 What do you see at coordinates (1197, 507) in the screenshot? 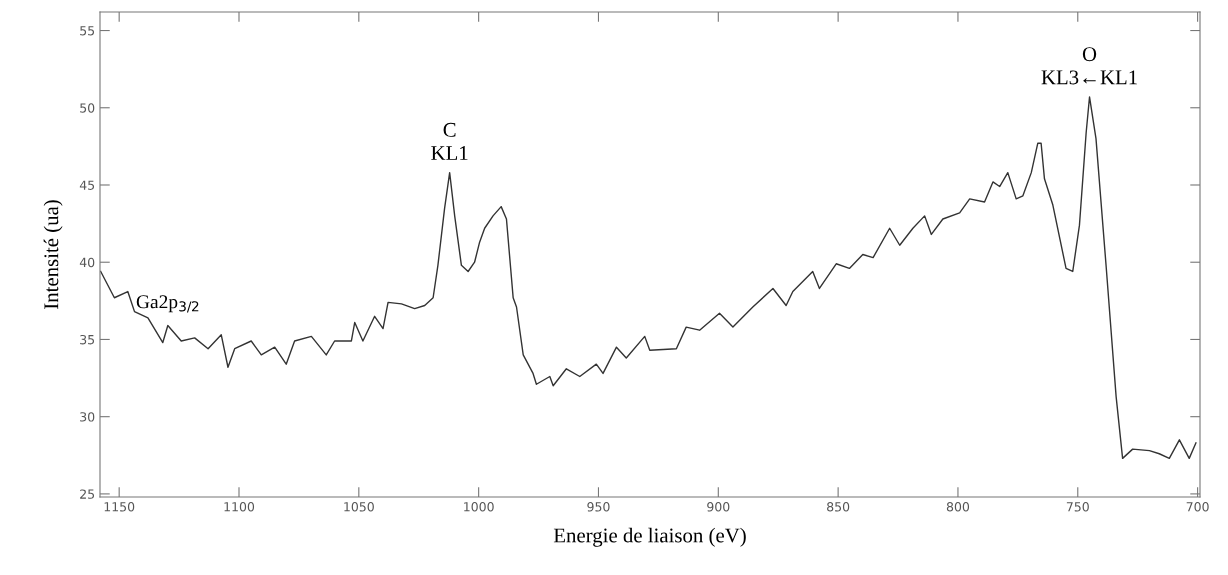
I see `x-tick-label: 700` at bounding box center [1197, 507].